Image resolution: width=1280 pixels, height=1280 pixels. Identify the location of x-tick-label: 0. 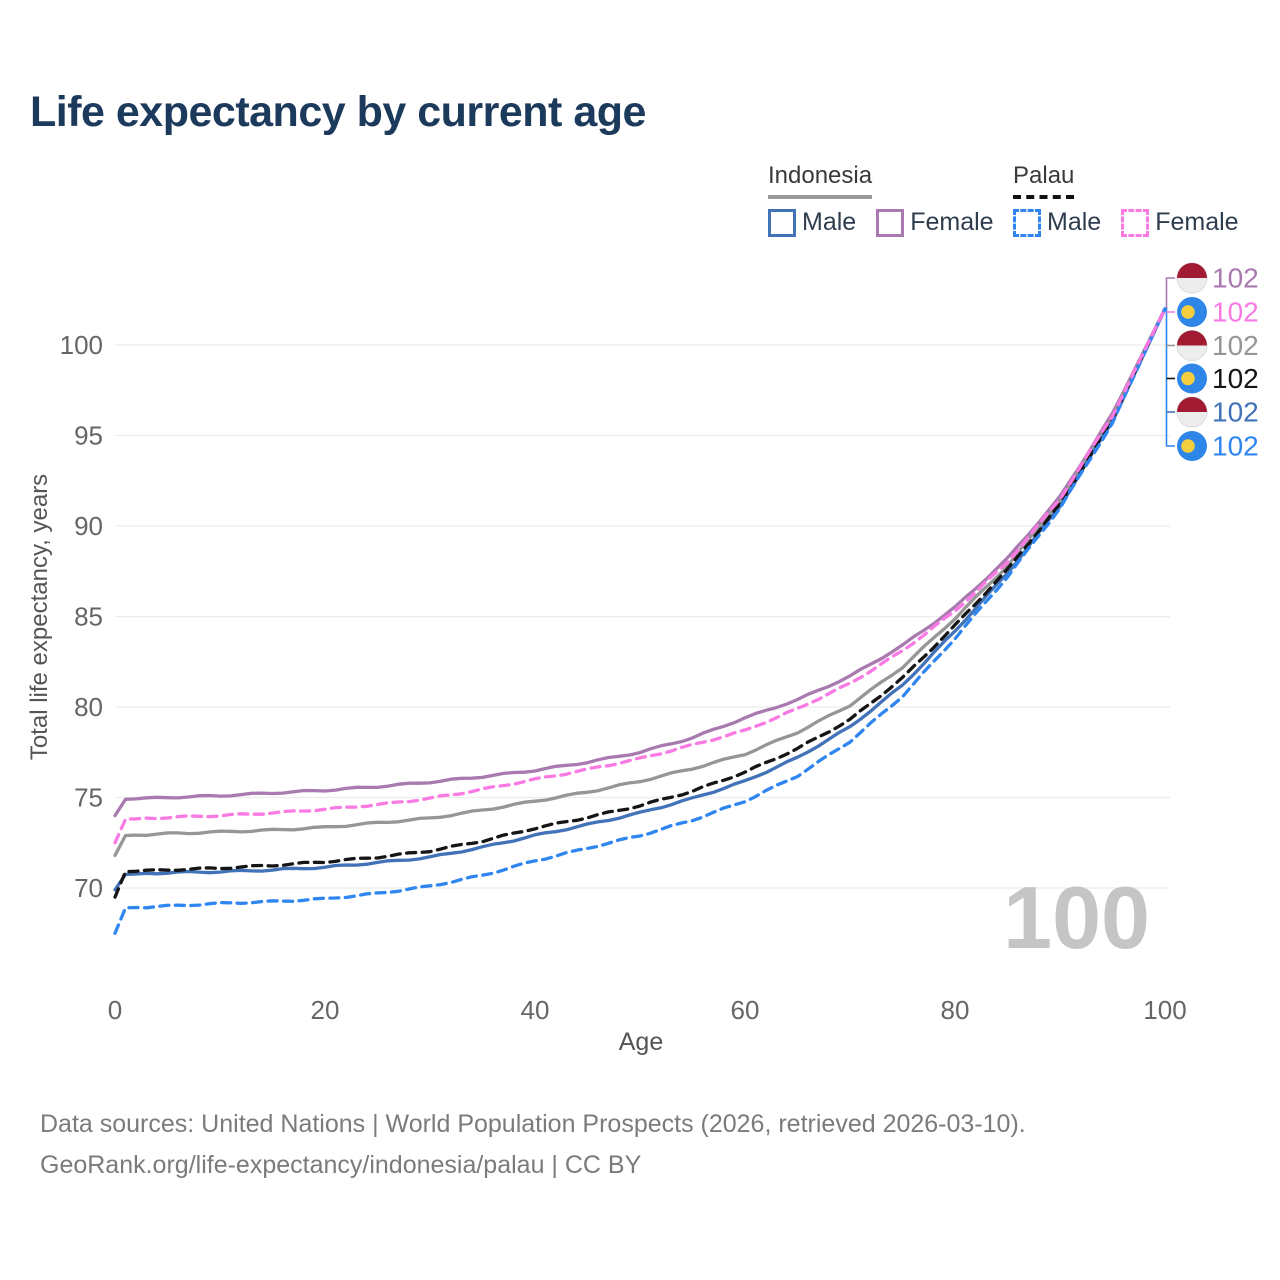
(115, 1010).